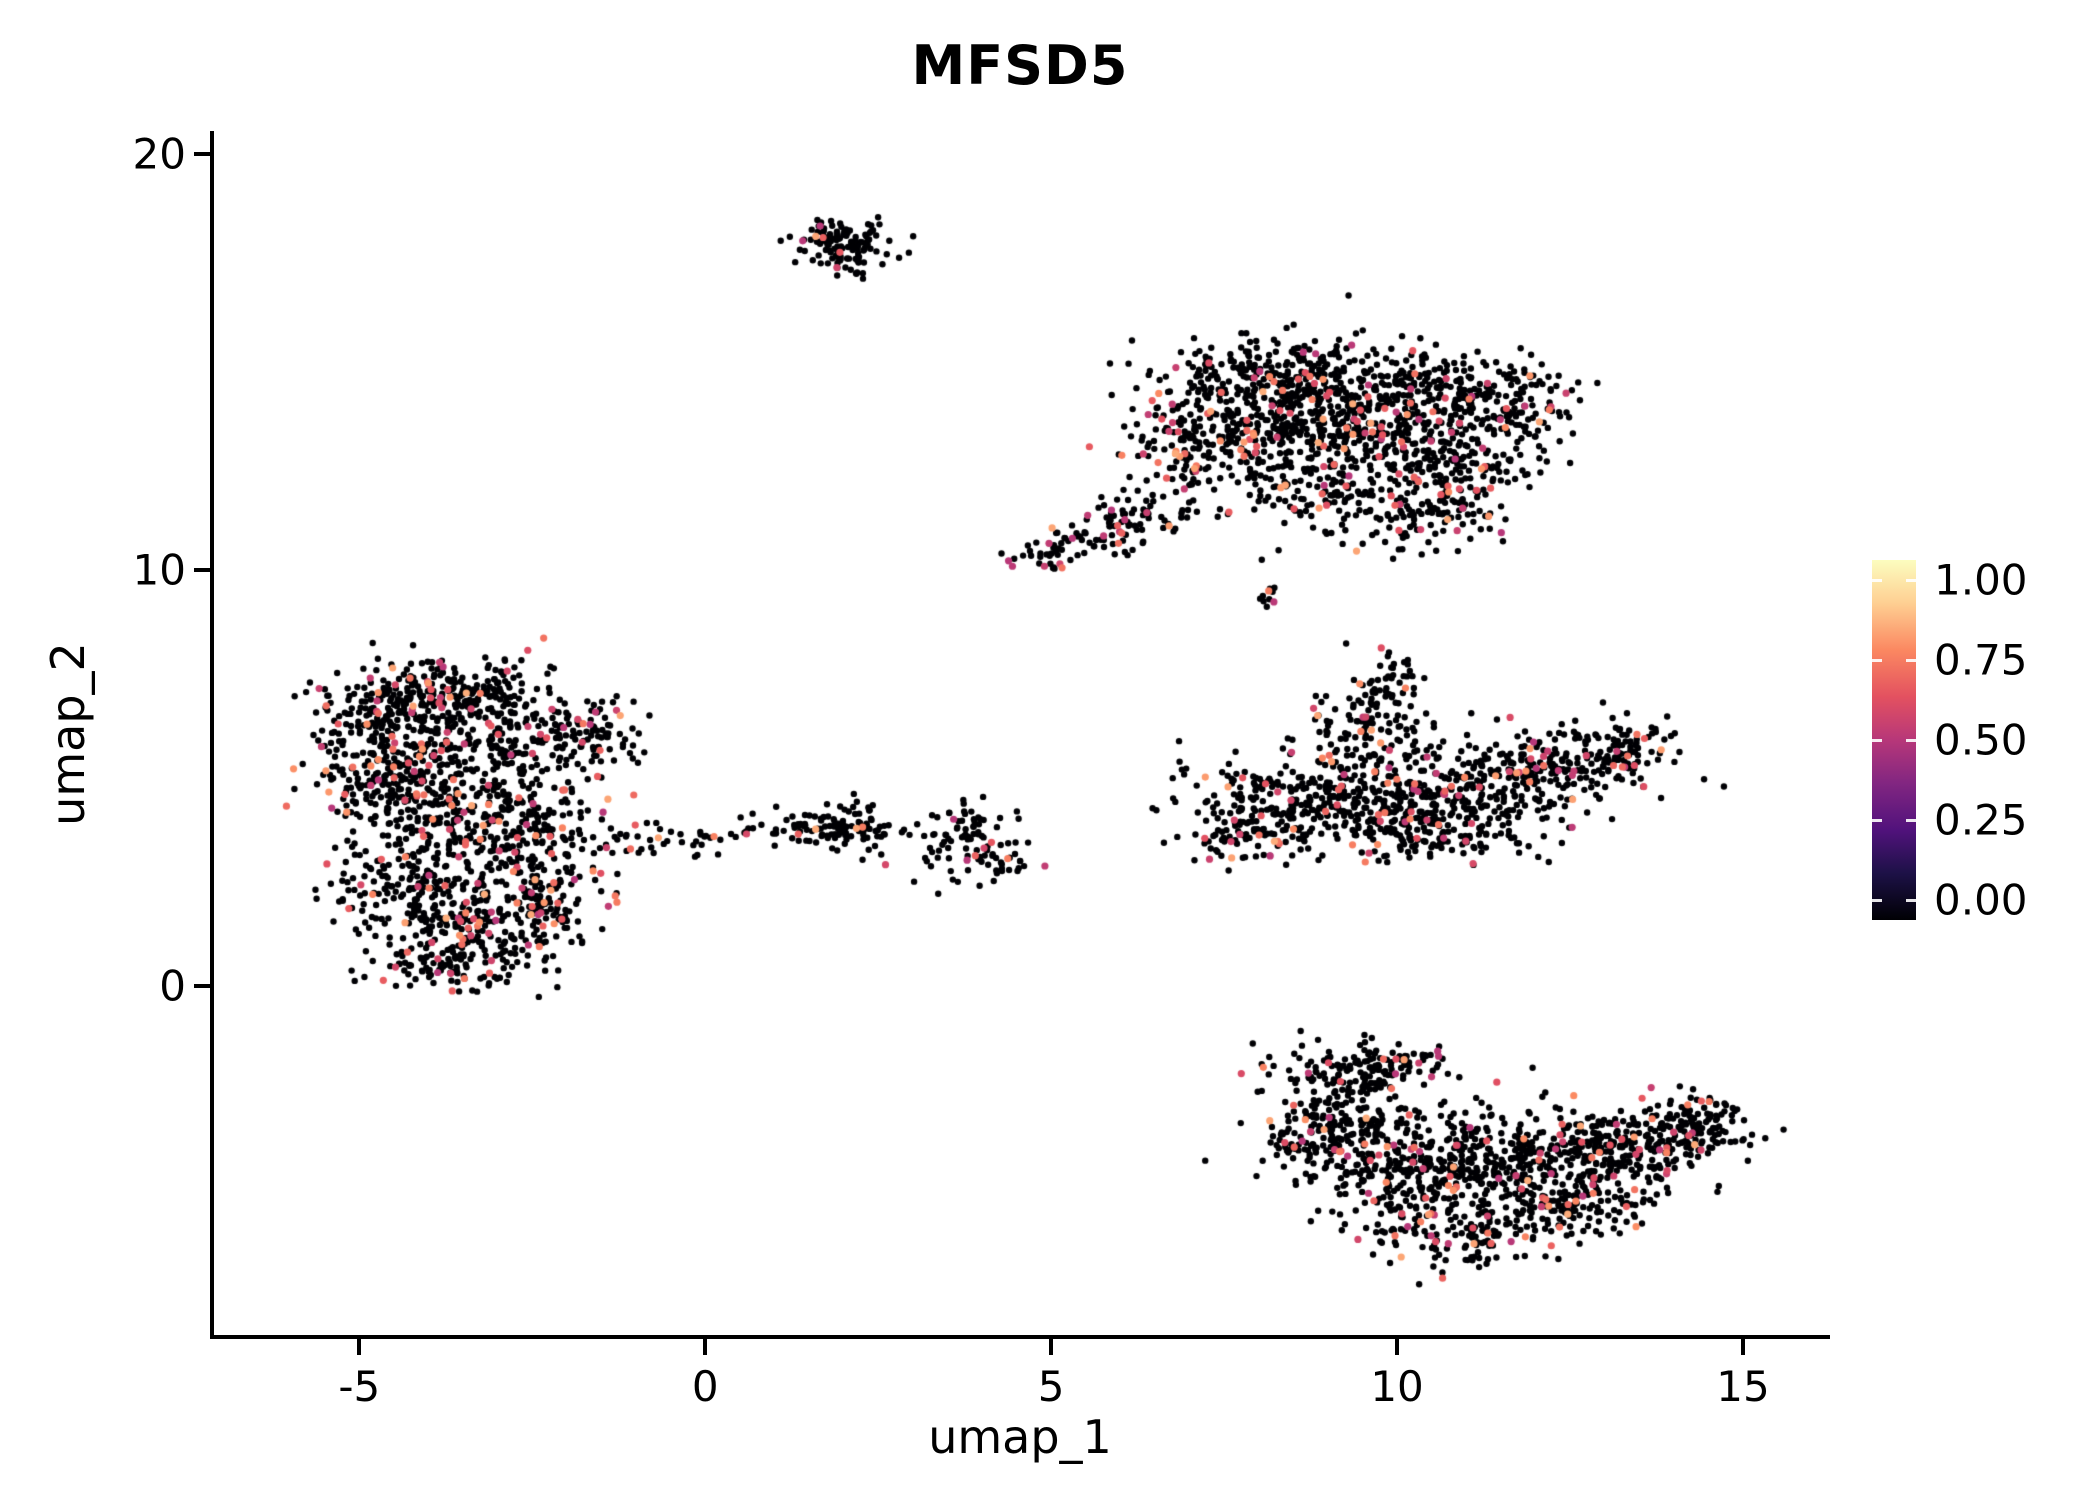 This screenshot has width=2100, height=1500. Describe the element at coordinates (212, 735) in the screenshot. I see `y-axis-line` at that location.